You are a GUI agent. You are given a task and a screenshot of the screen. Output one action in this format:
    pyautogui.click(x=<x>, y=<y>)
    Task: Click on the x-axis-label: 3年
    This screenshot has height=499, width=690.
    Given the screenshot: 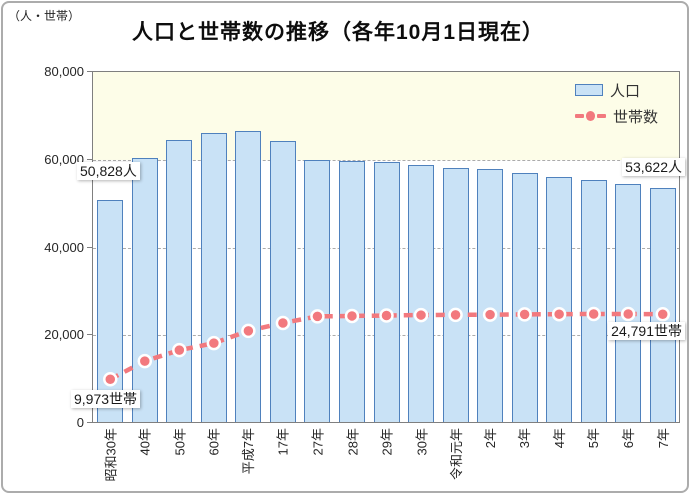 What is the action you would take?
    pyautogui.click(x=525, y=438)
    